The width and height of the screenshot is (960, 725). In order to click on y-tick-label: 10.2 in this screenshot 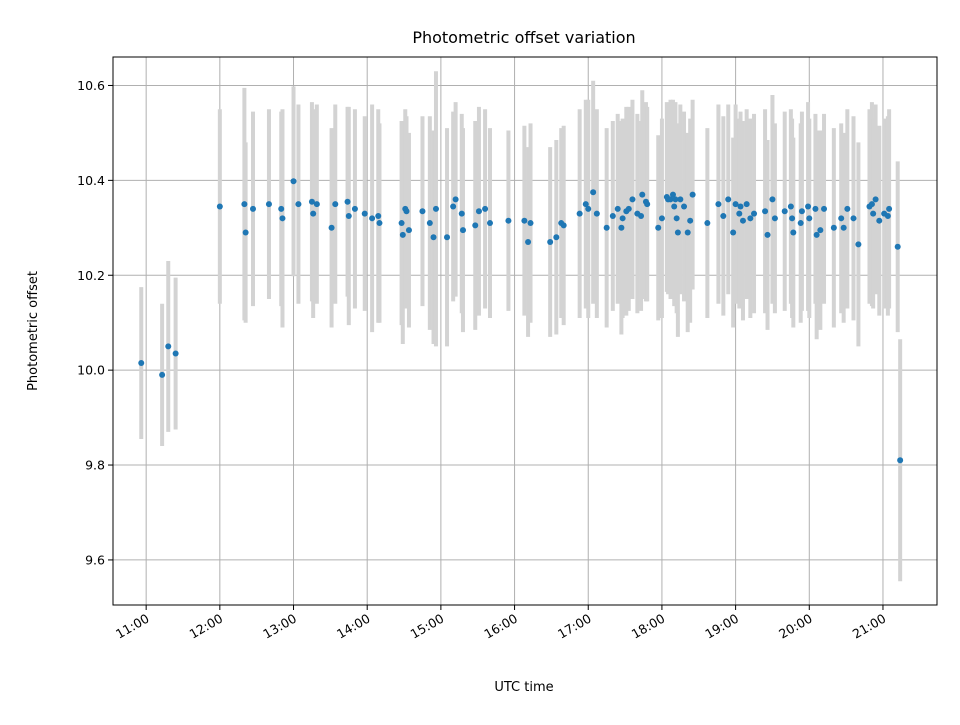, I will do `click(91, 275)`.